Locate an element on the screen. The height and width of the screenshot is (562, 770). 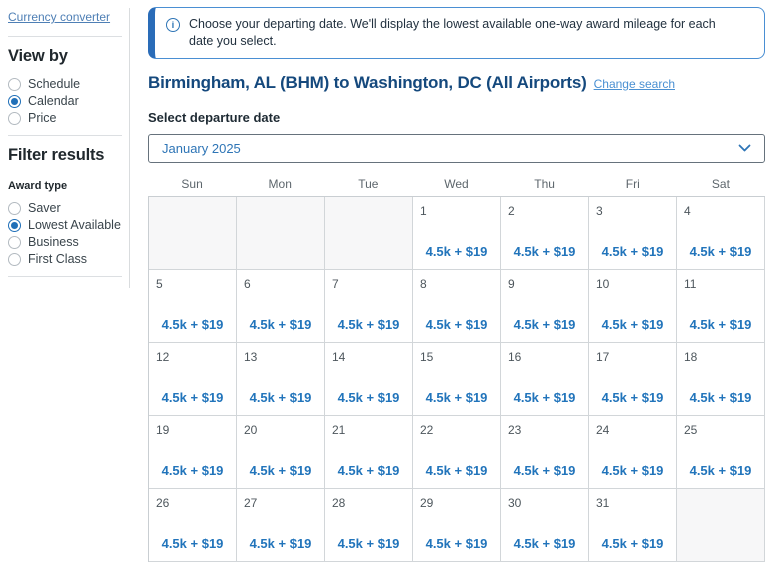
calendar-cell-day-11: 11 4.5k + $19 is located at coordinates (721, 306).